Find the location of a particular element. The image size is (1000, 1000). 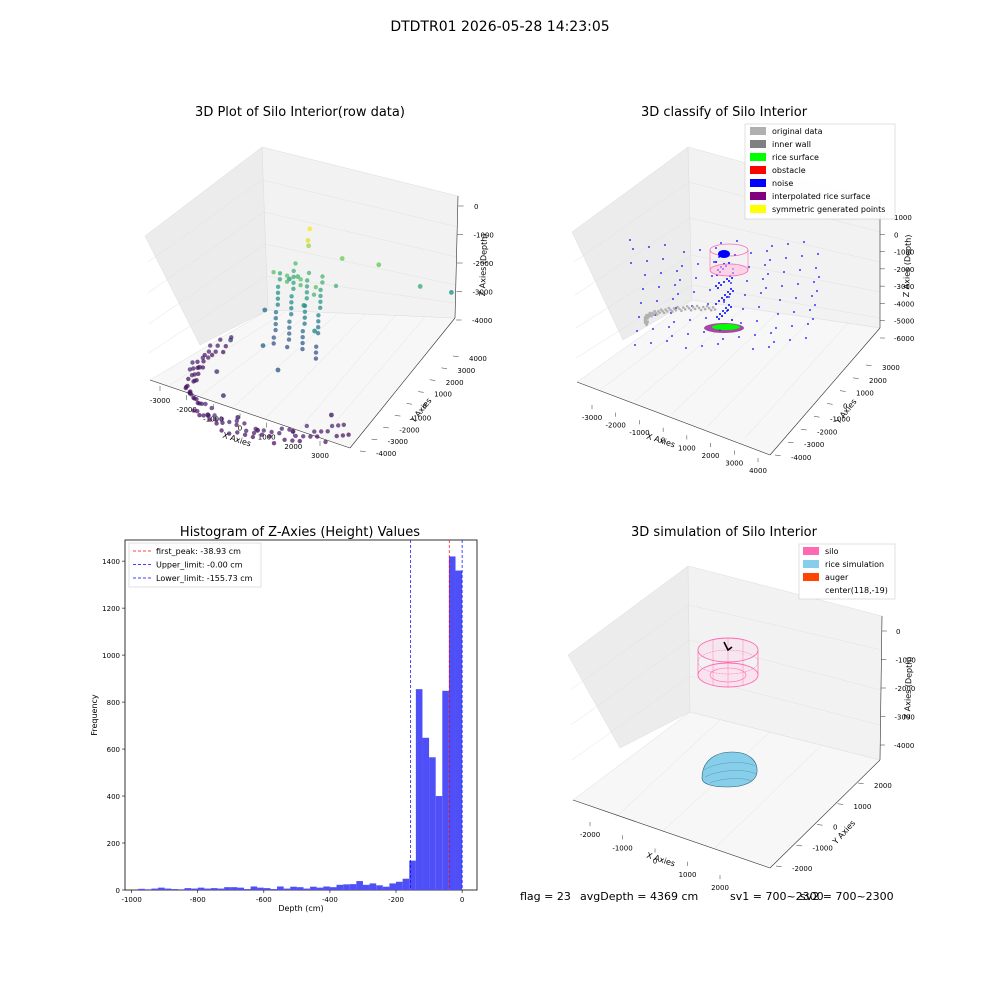

panel2-z-ticks: 1000 0 -1000 -2000 -3000 -4000 -5000 -6000 is located at coordinates (897, 278).